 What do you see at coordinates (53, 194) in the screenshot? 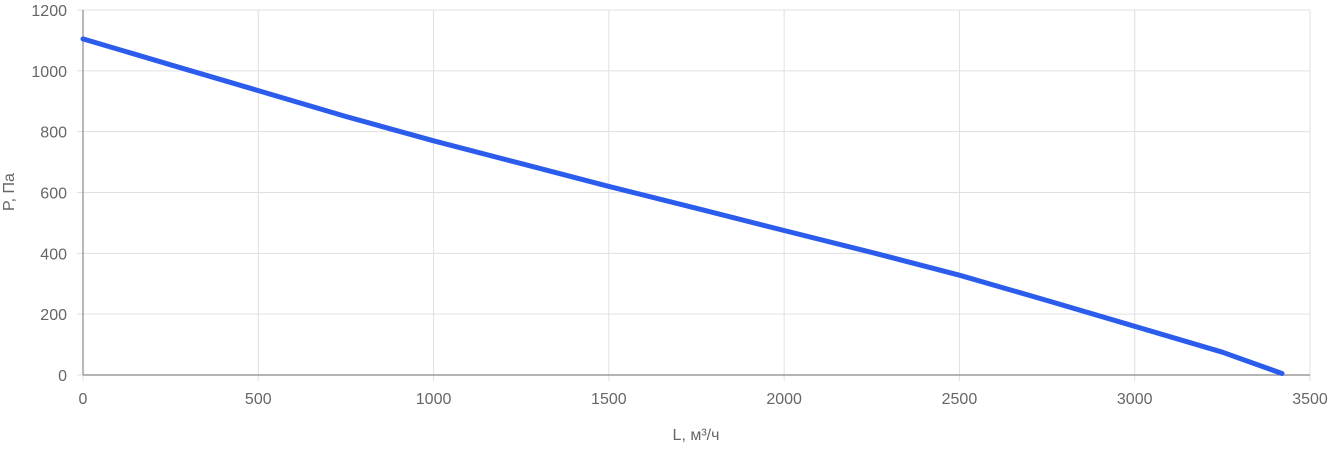
I see `y-tick-label: 600` at bounding box center [53, 194].